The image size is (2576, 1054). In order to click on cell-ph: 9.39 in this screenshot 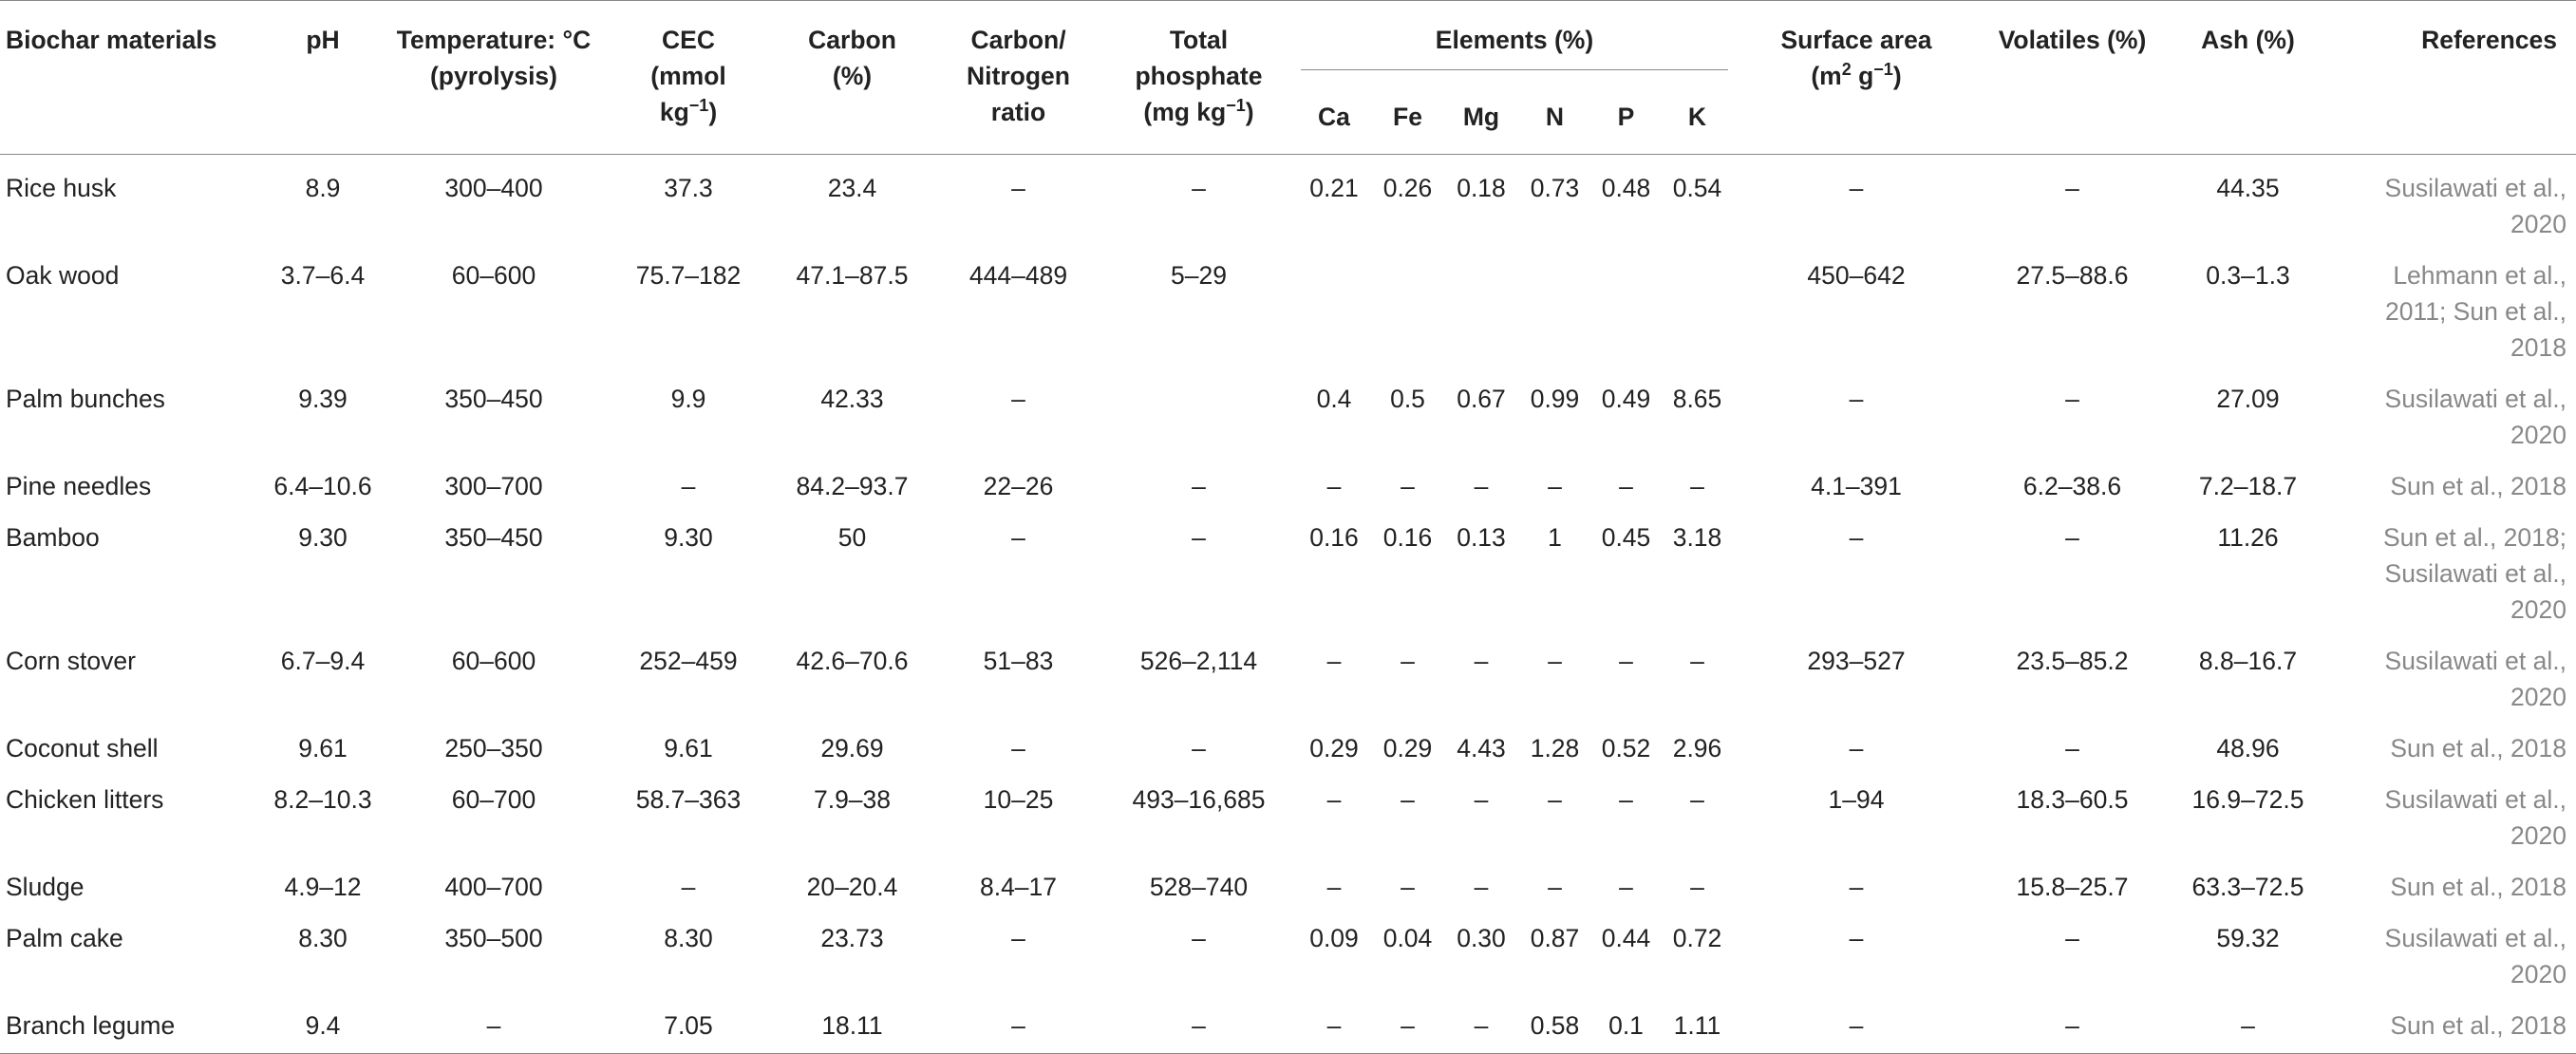, I will do `click(323, 399)`.